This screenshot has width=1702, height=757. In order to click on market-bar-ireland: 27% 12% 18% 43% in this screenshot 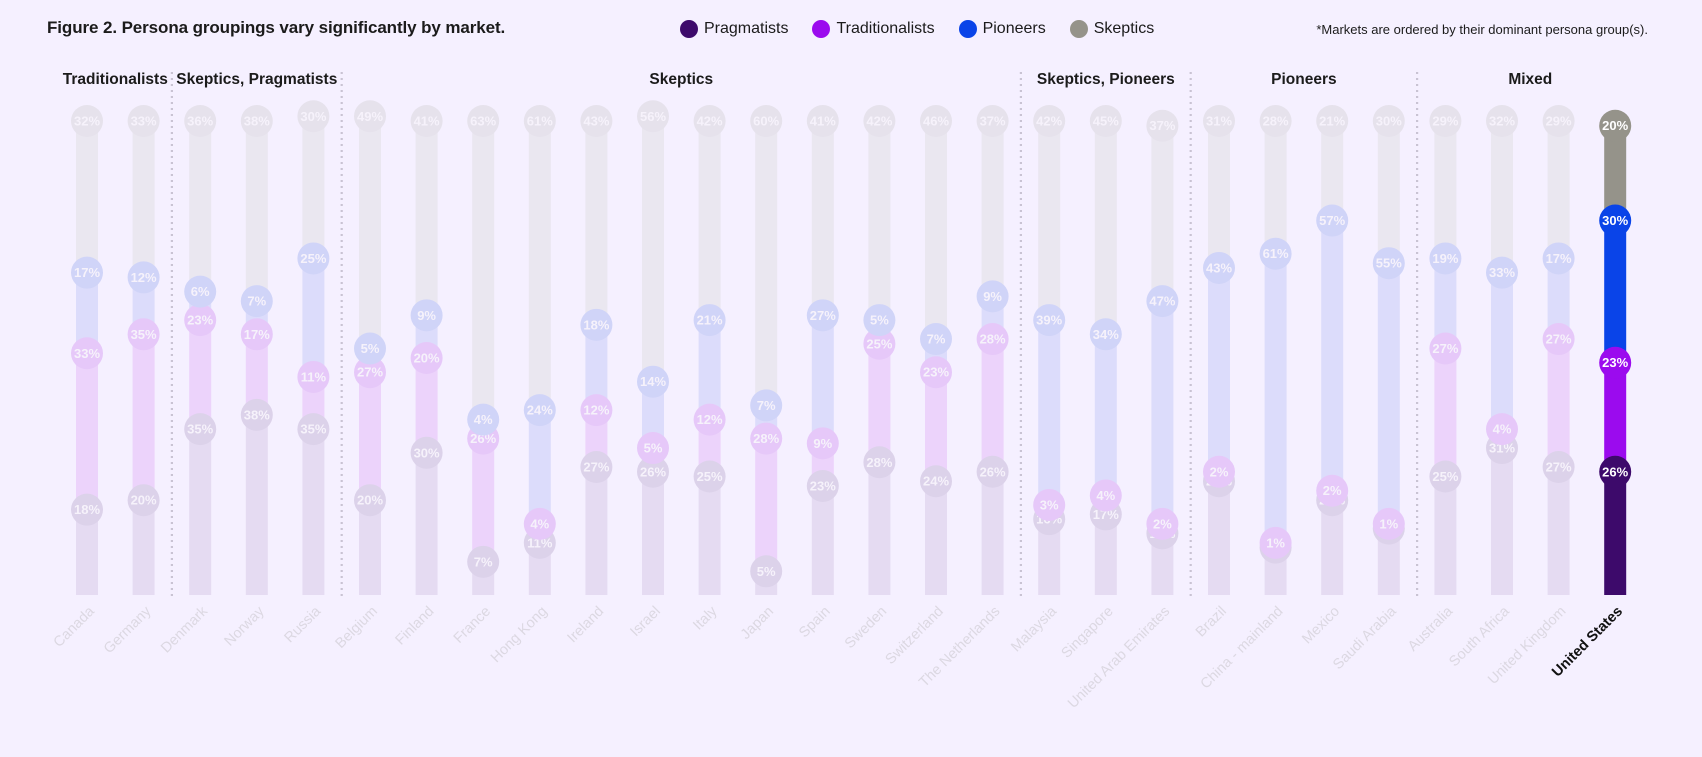, I will do `click(596, 350)`.